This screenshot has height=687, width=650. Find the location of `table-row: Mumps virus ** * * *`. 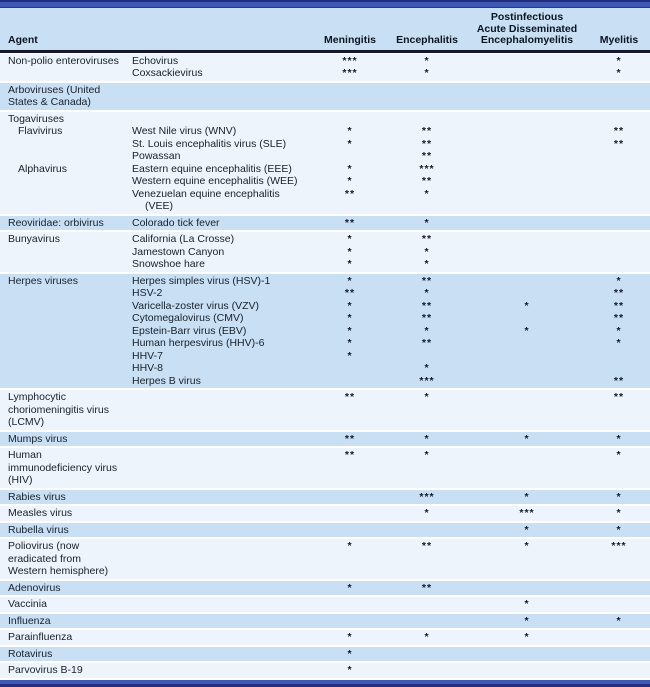

table-row: Mumps virus ** * * * is located at coordinates (325, 439).